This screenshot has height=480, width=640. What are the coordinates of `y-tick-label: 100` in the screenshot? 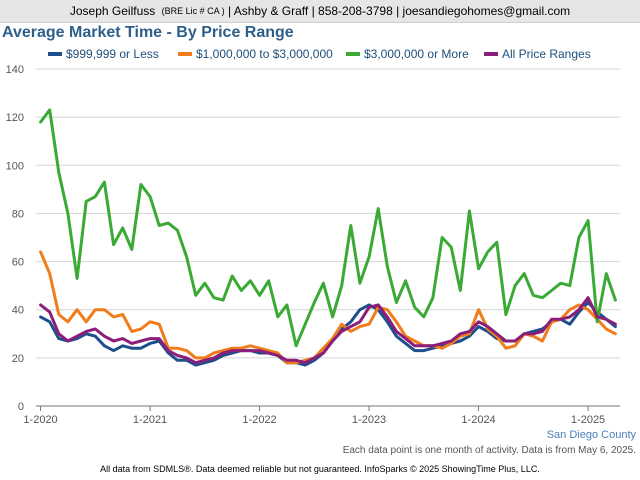 It's located at (15, 166).